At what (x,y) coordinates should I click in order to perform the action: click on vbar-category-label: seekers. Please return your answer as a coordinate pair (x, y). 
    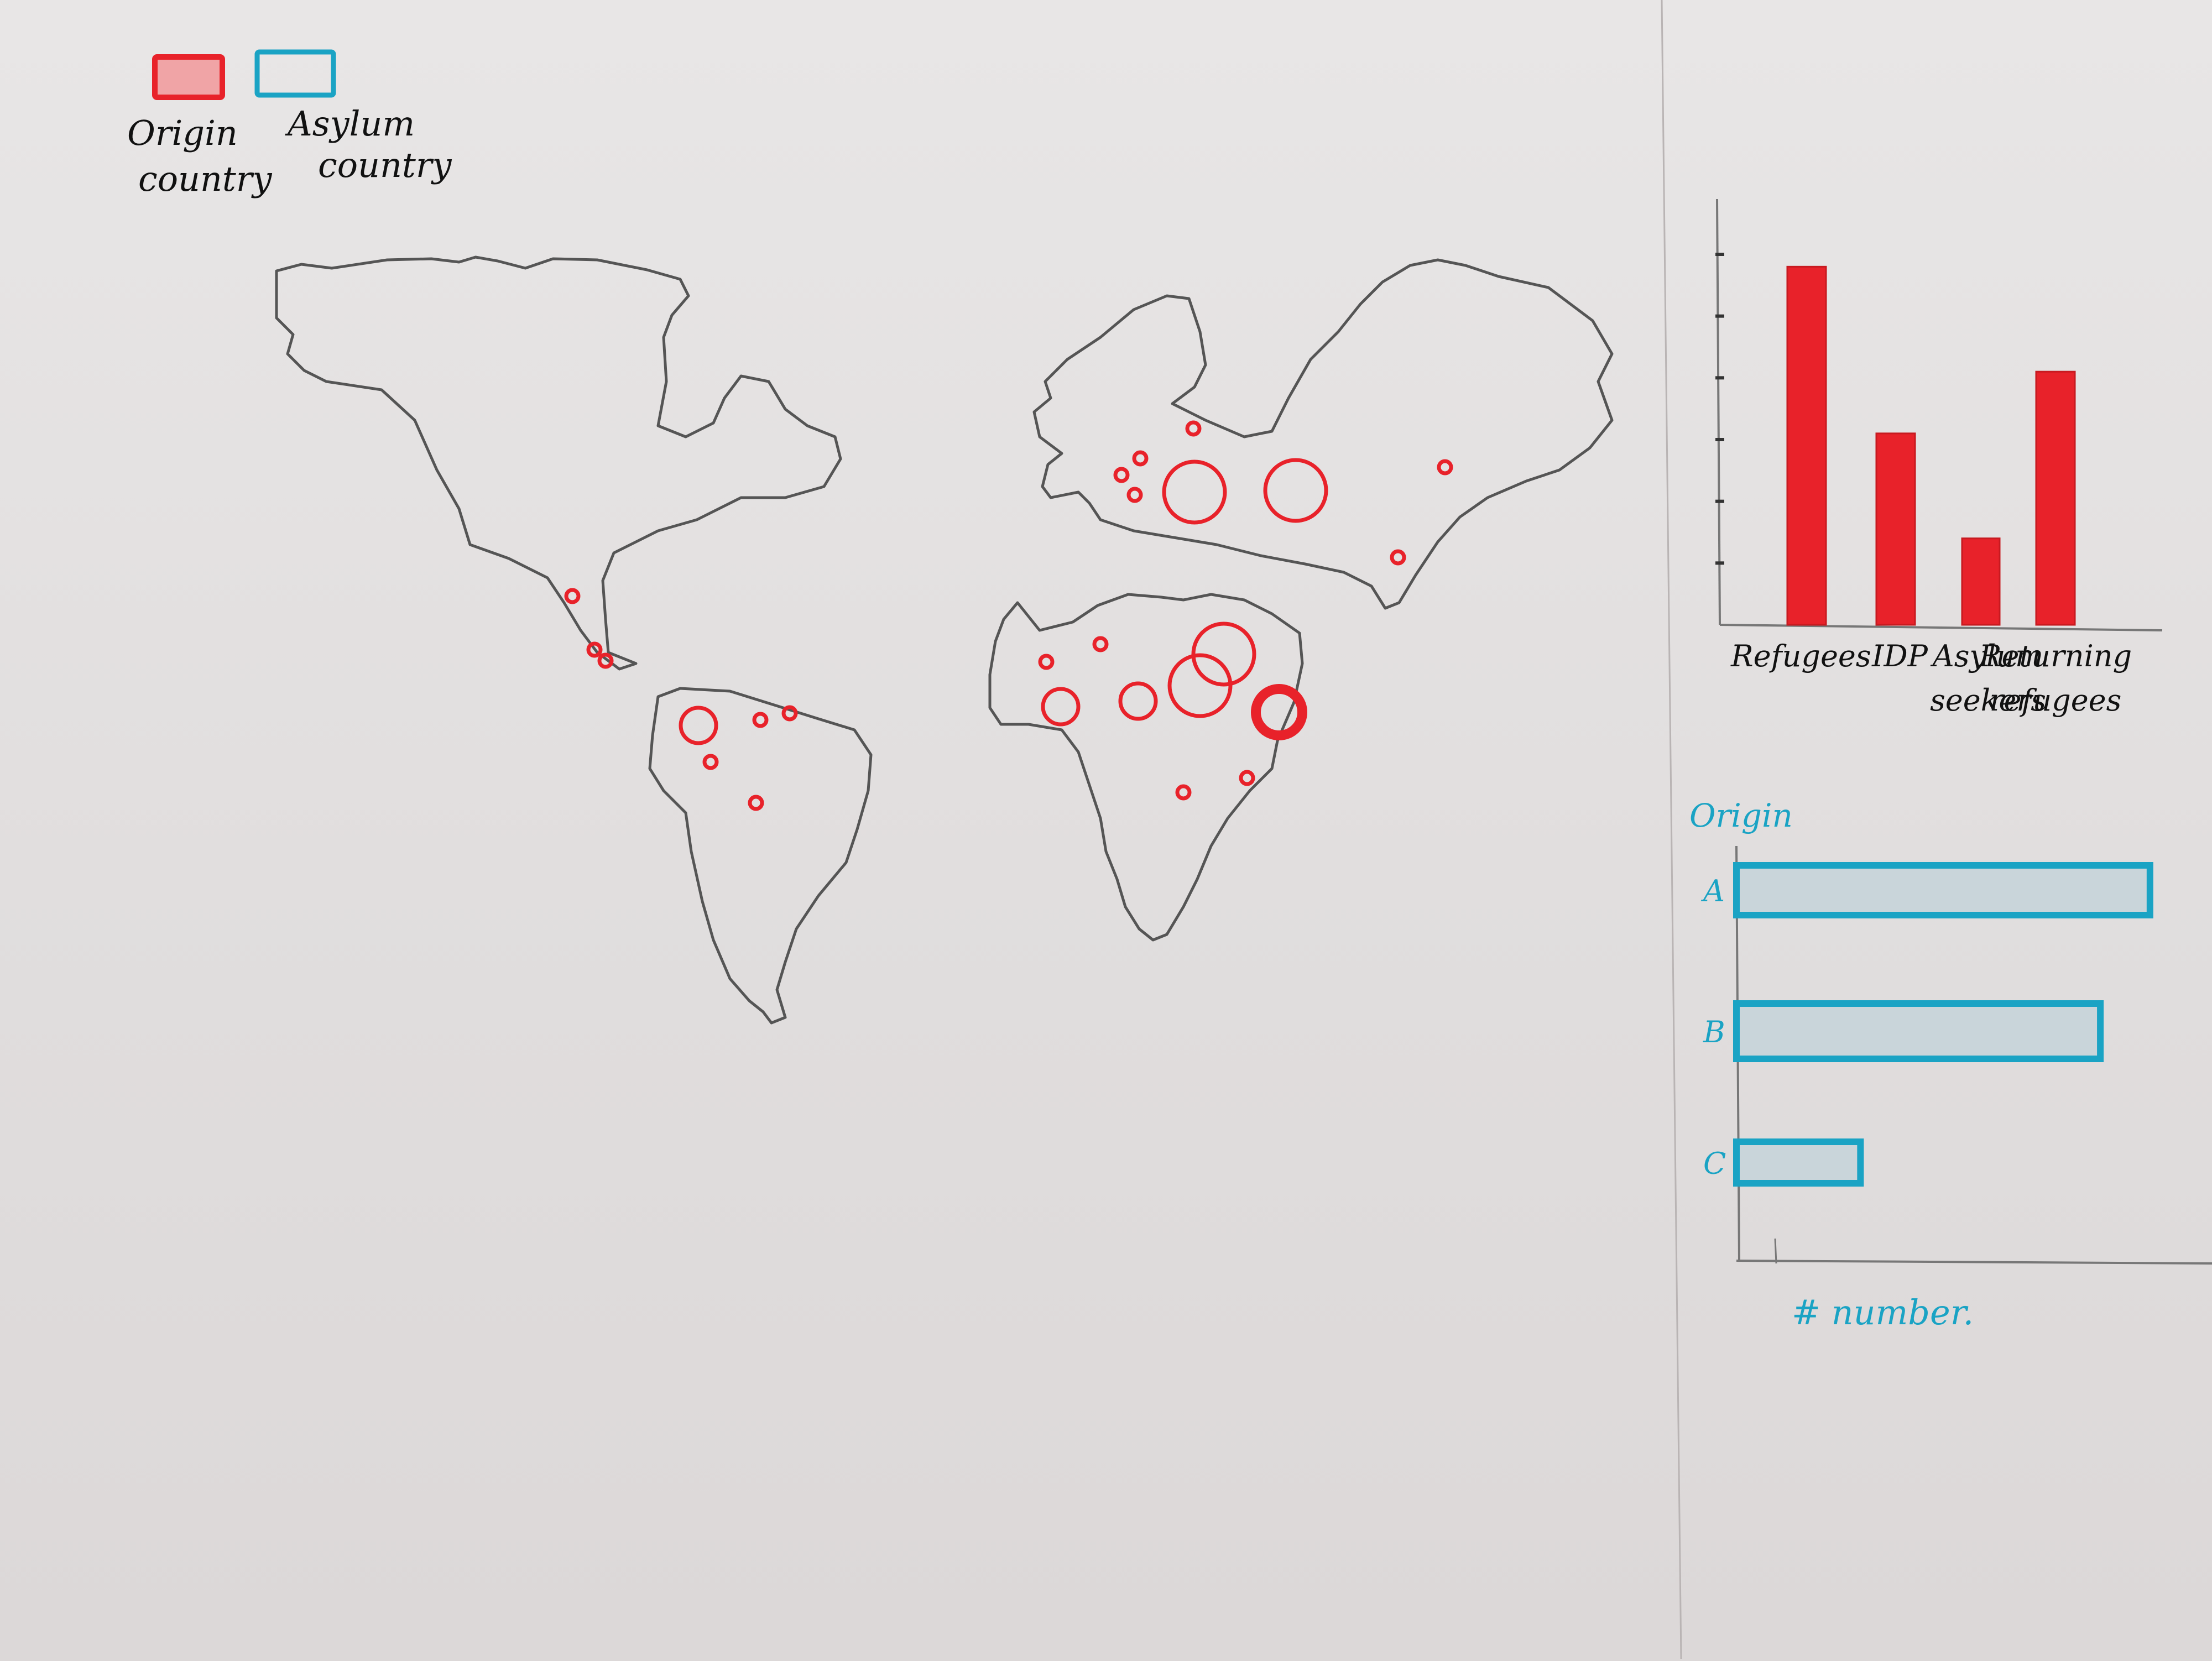
    Looking at the image, I should click on (1988, 700).